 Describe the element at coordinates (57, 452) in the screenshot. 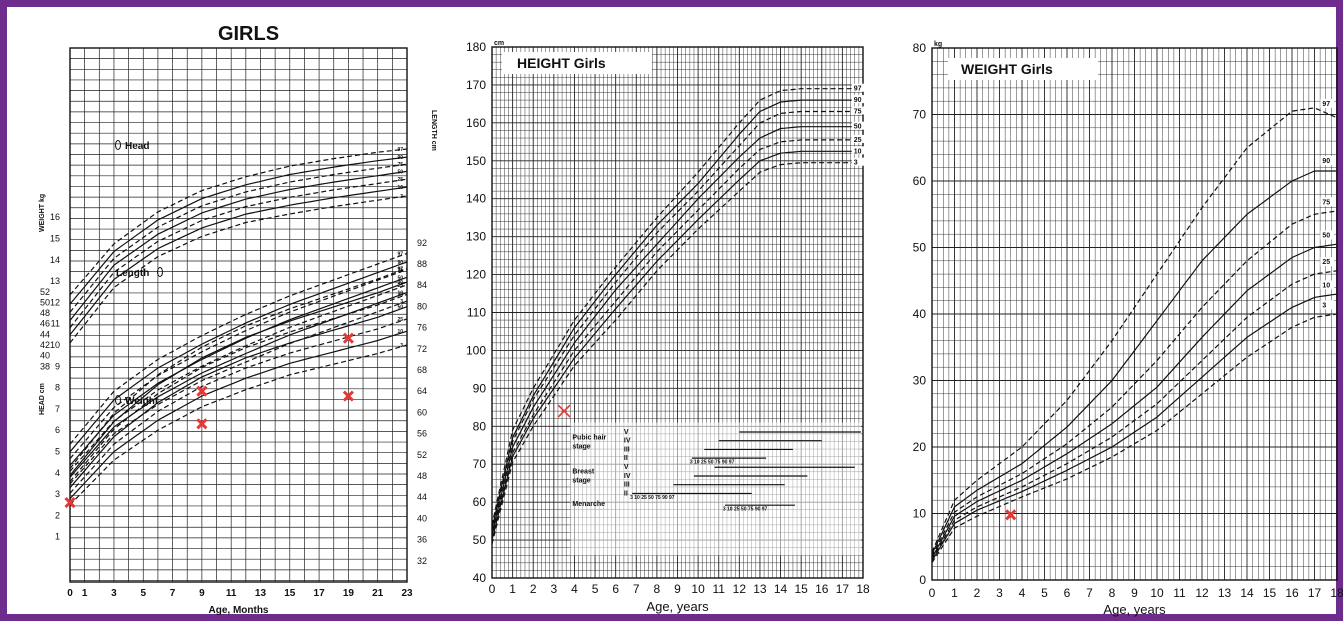

I see `weight-scale-tick: 5` at that location.